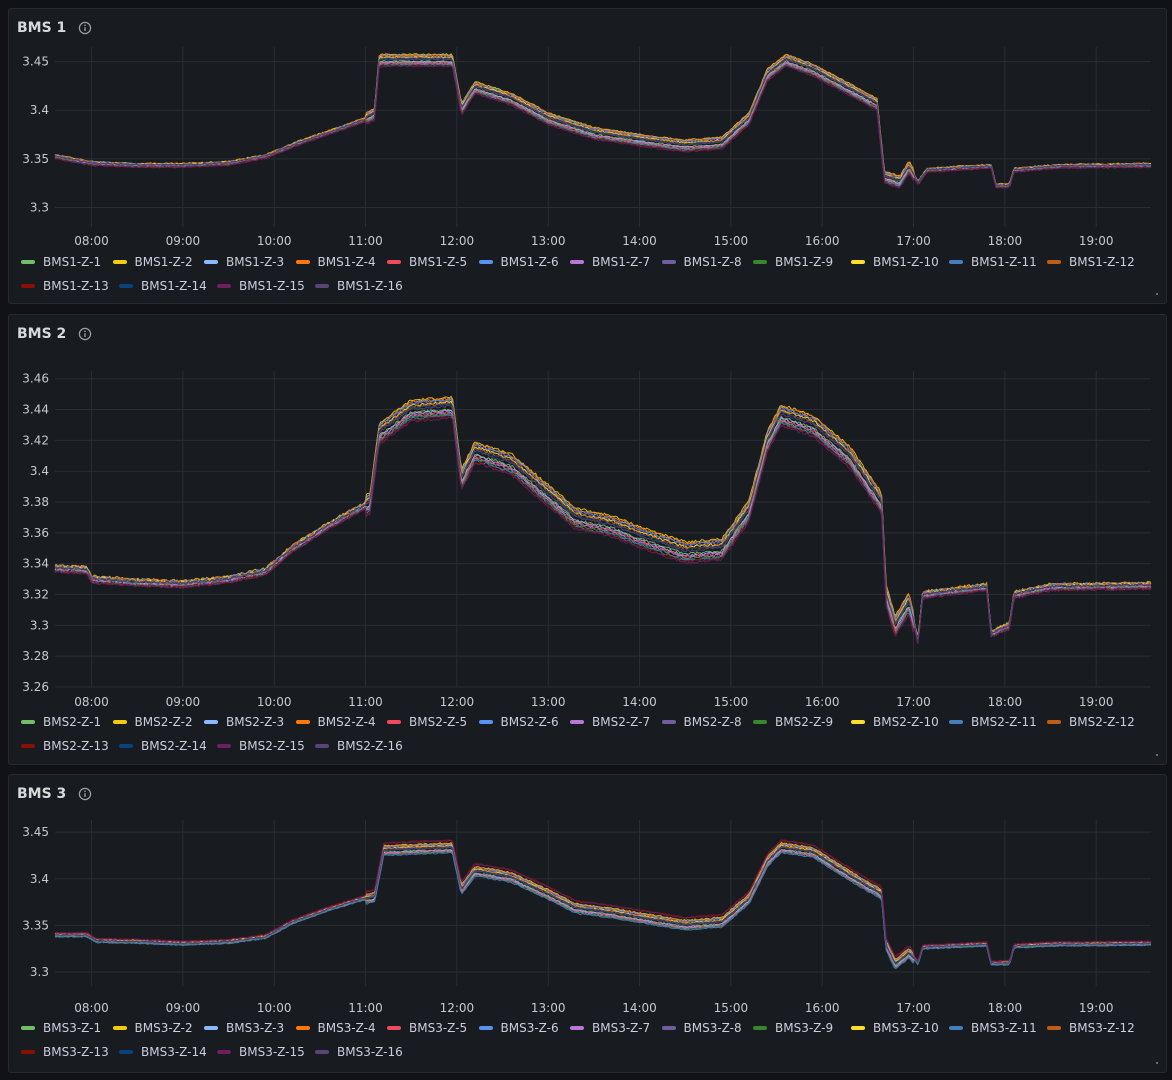 This screenshot has width=1172, height=1080. Describe the element at coordinates (266, 1052) in the screenshot. I see `legend-item: BMS3-Z-15` at that location.